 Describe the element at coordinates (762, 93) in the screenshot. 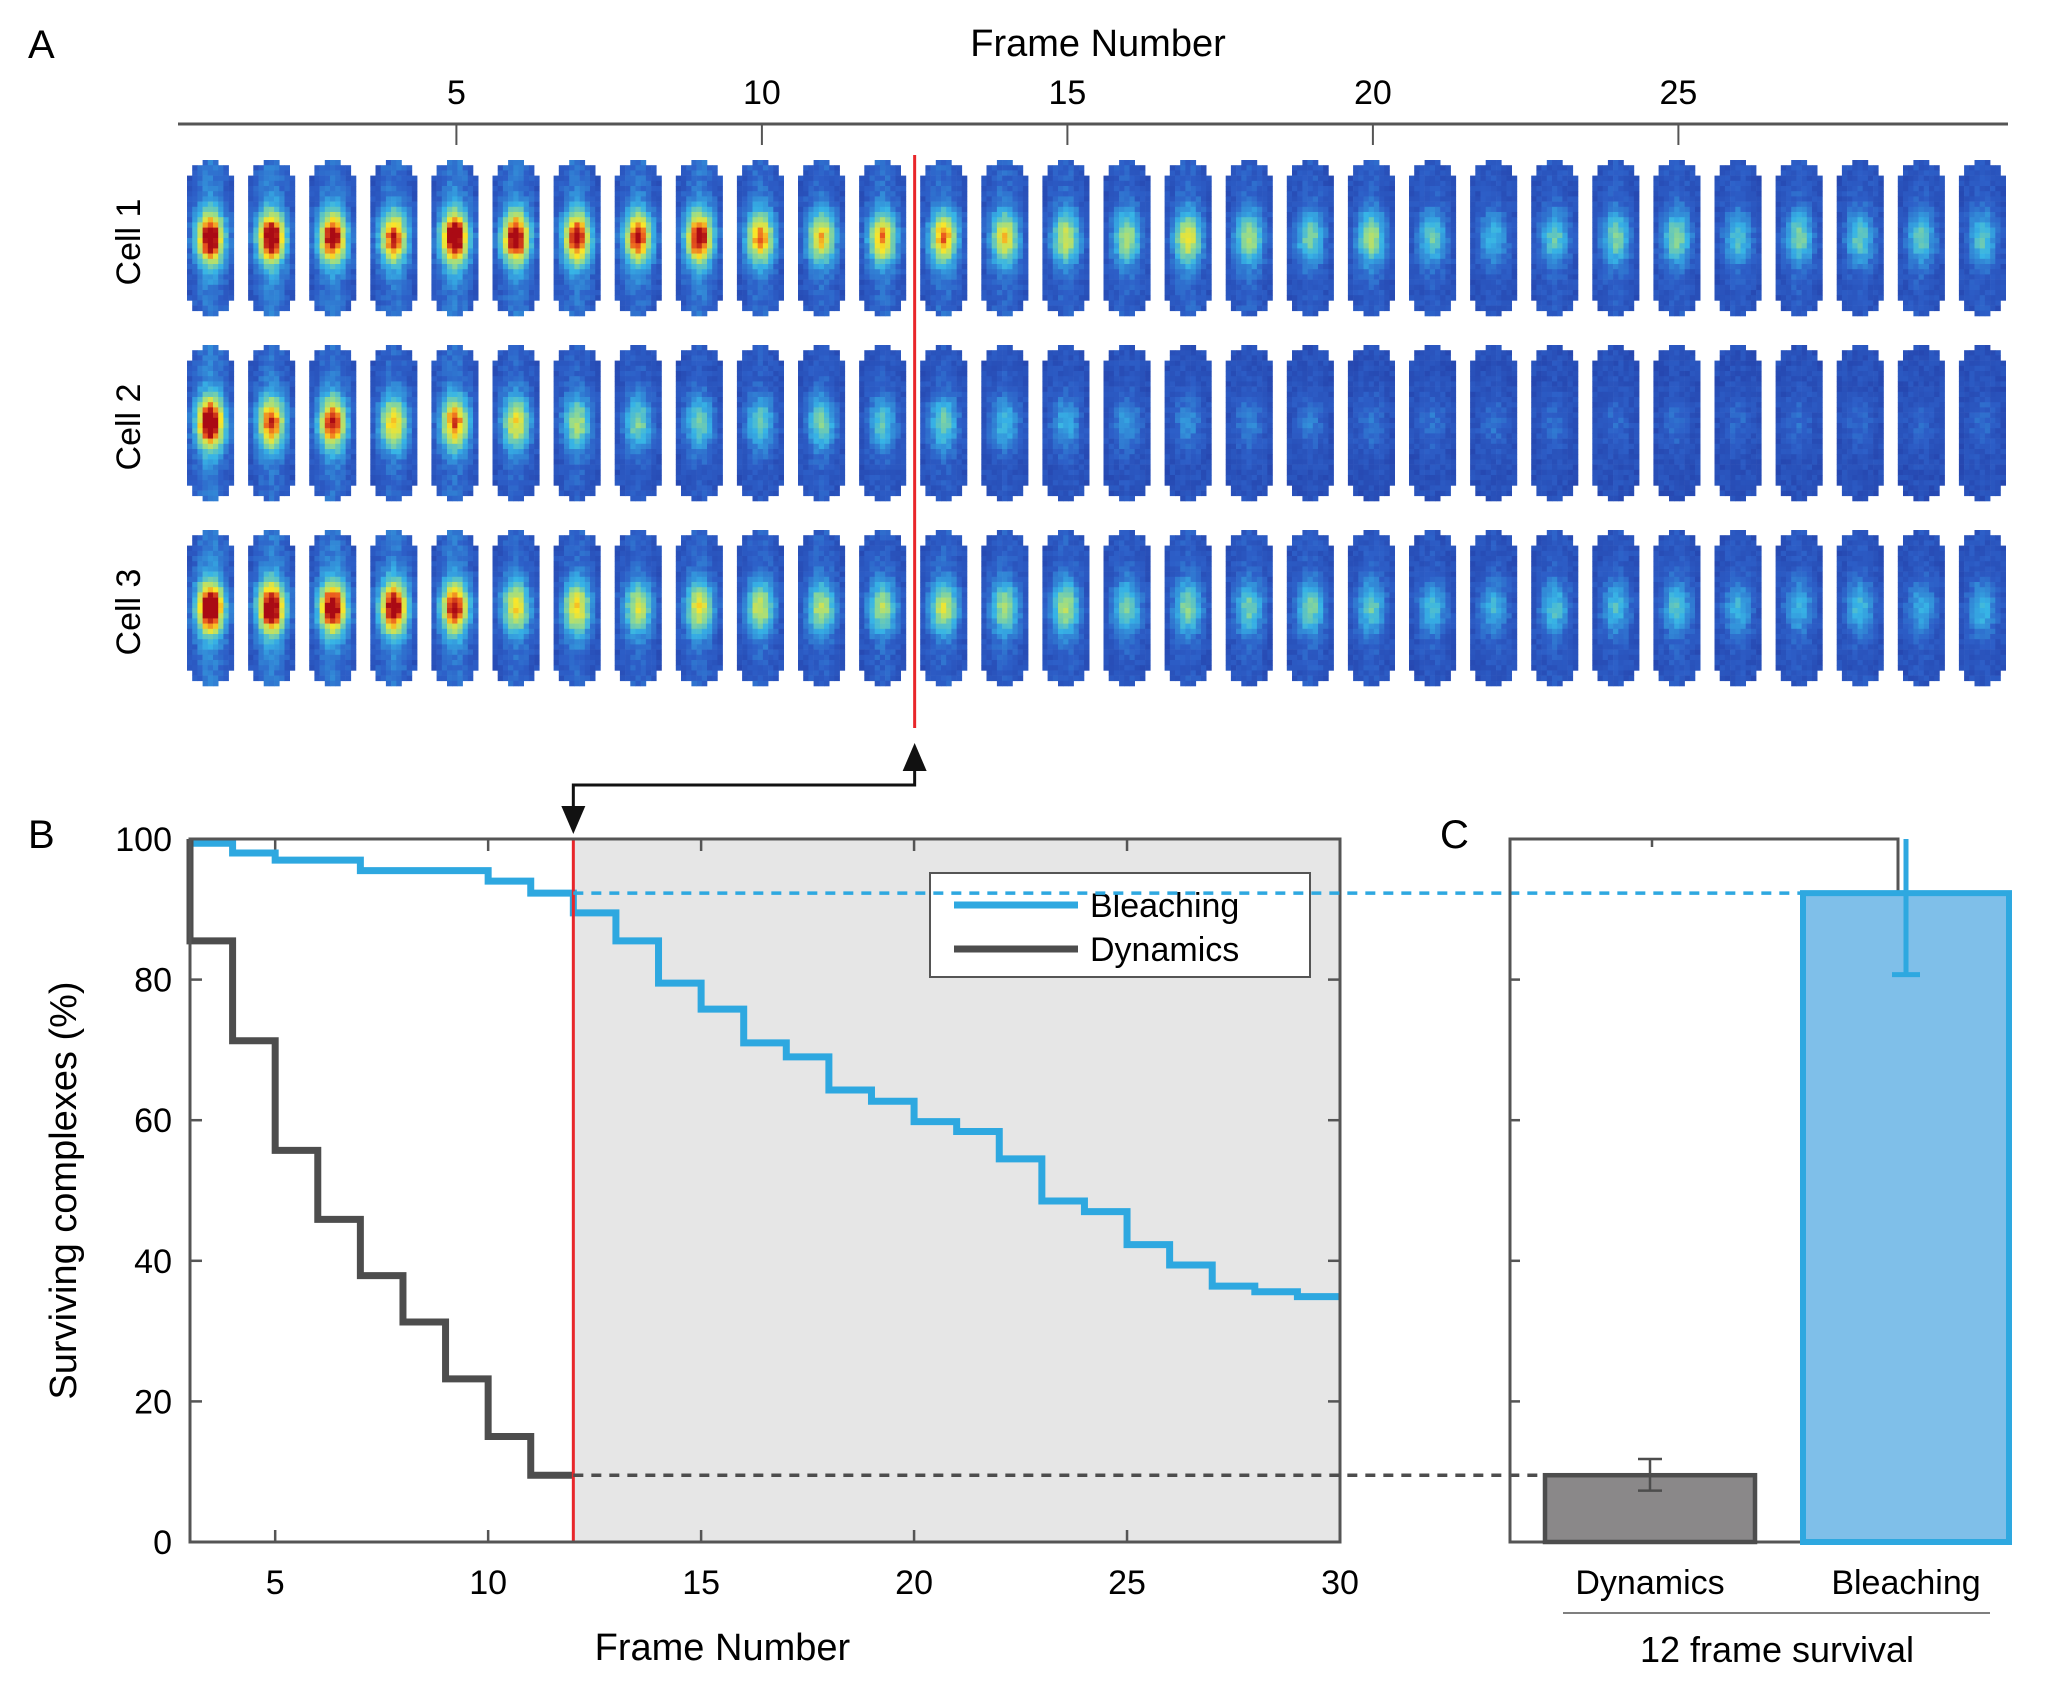

I see `panel-a-tick-label: 10` at that location.